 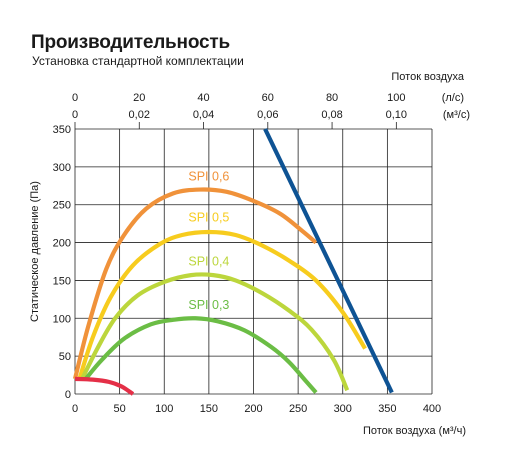 I want to click on chart-subtitle: Установка стандартной комплектации, so click(x=138, y=61).